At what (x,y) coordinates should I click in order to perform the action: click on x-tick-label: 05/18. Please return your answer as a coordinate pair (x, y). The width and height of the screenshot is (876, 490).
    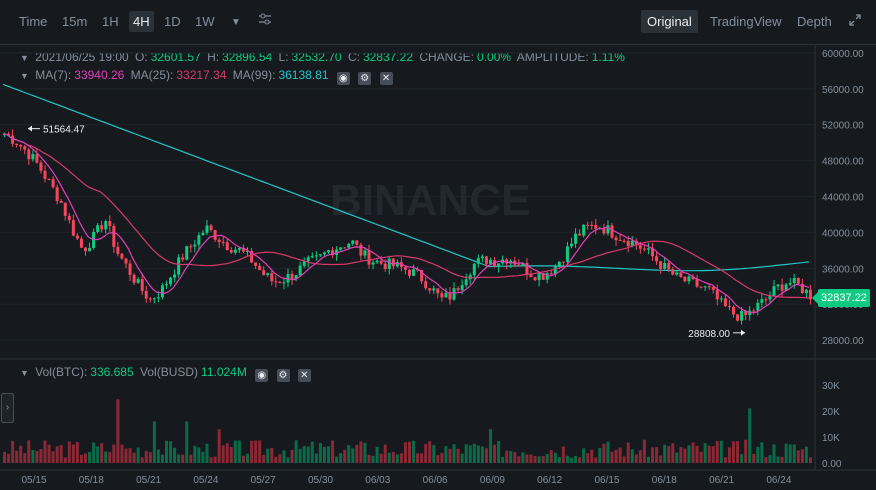
    Looking at the image, I should click on (91, 480).